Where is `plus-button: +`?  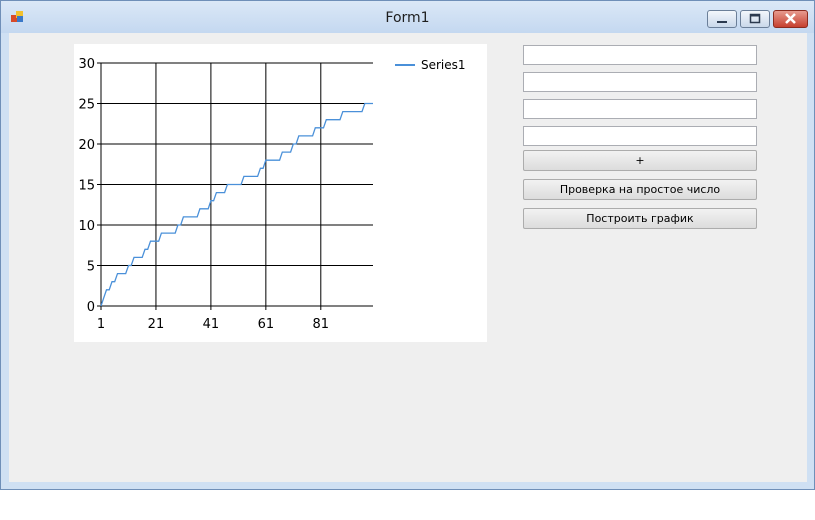 plus-button: + is located at coordinates (640, 160).